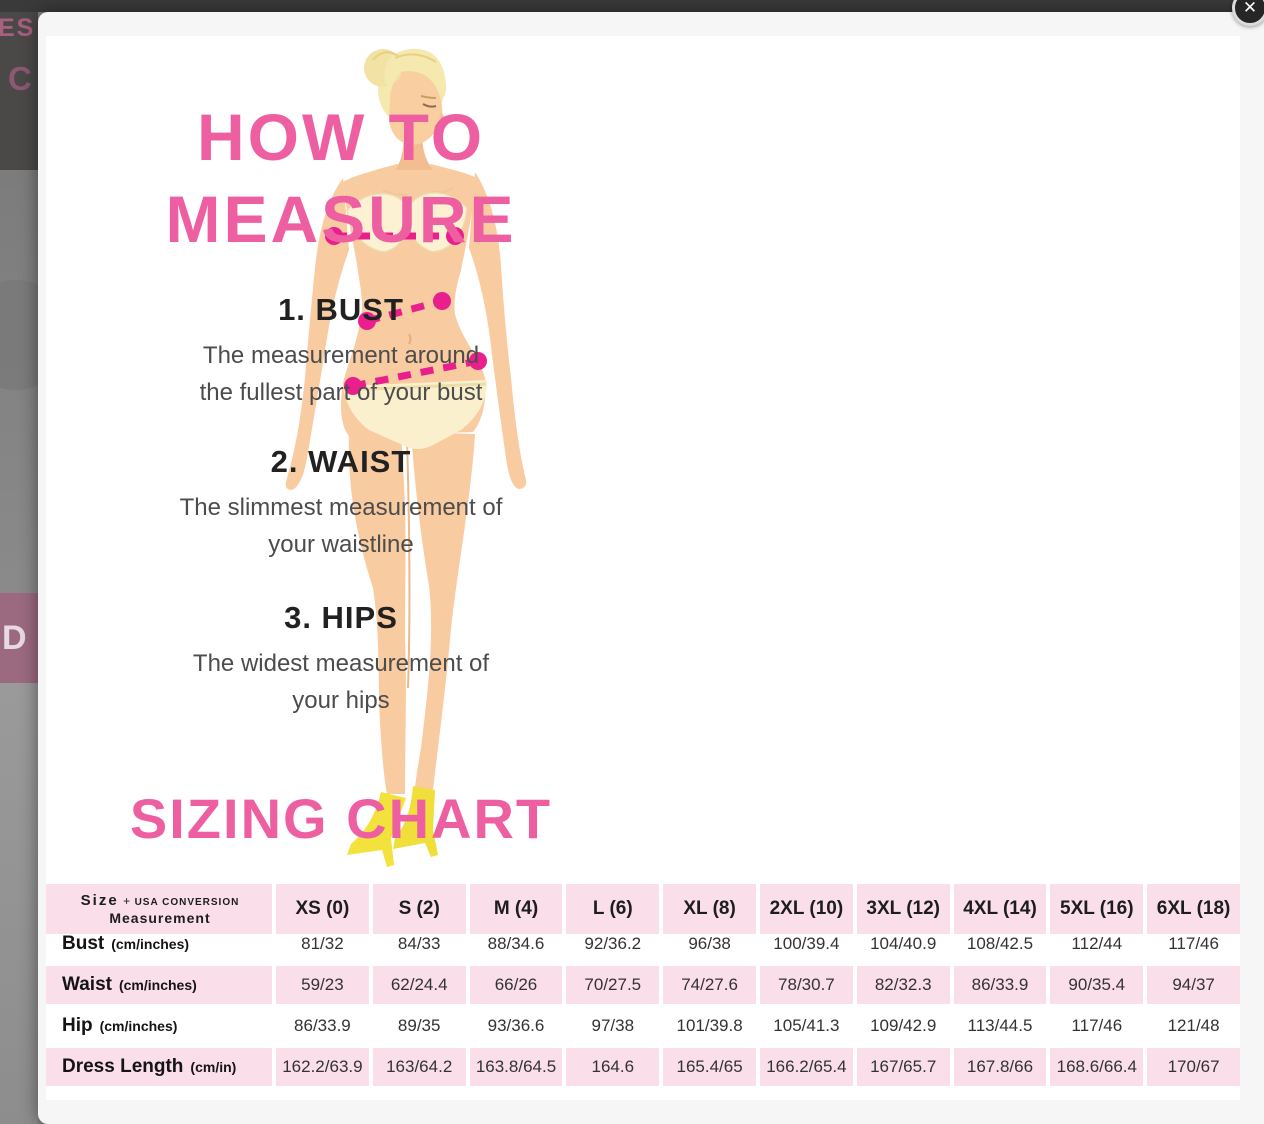 This screenshot has height=1124, width=1264. I want to click on table-cell: 166.2/65.4, so click(806, 1067).